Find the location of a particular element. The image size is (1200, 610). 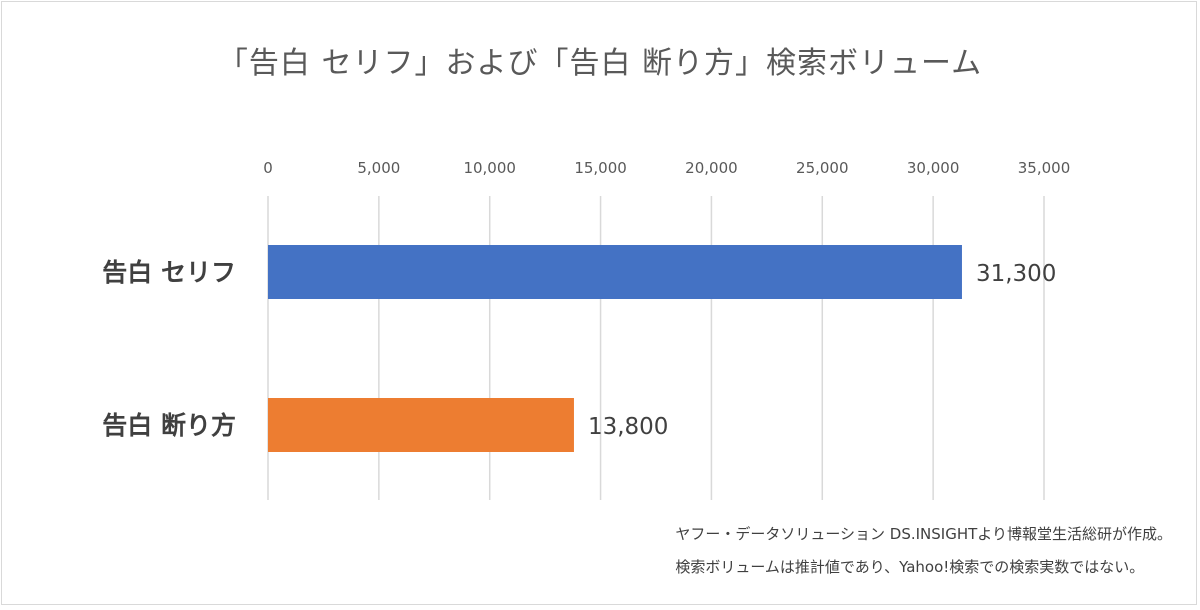

x-tick-label: 20,000 is located at coordinates (711, 168).